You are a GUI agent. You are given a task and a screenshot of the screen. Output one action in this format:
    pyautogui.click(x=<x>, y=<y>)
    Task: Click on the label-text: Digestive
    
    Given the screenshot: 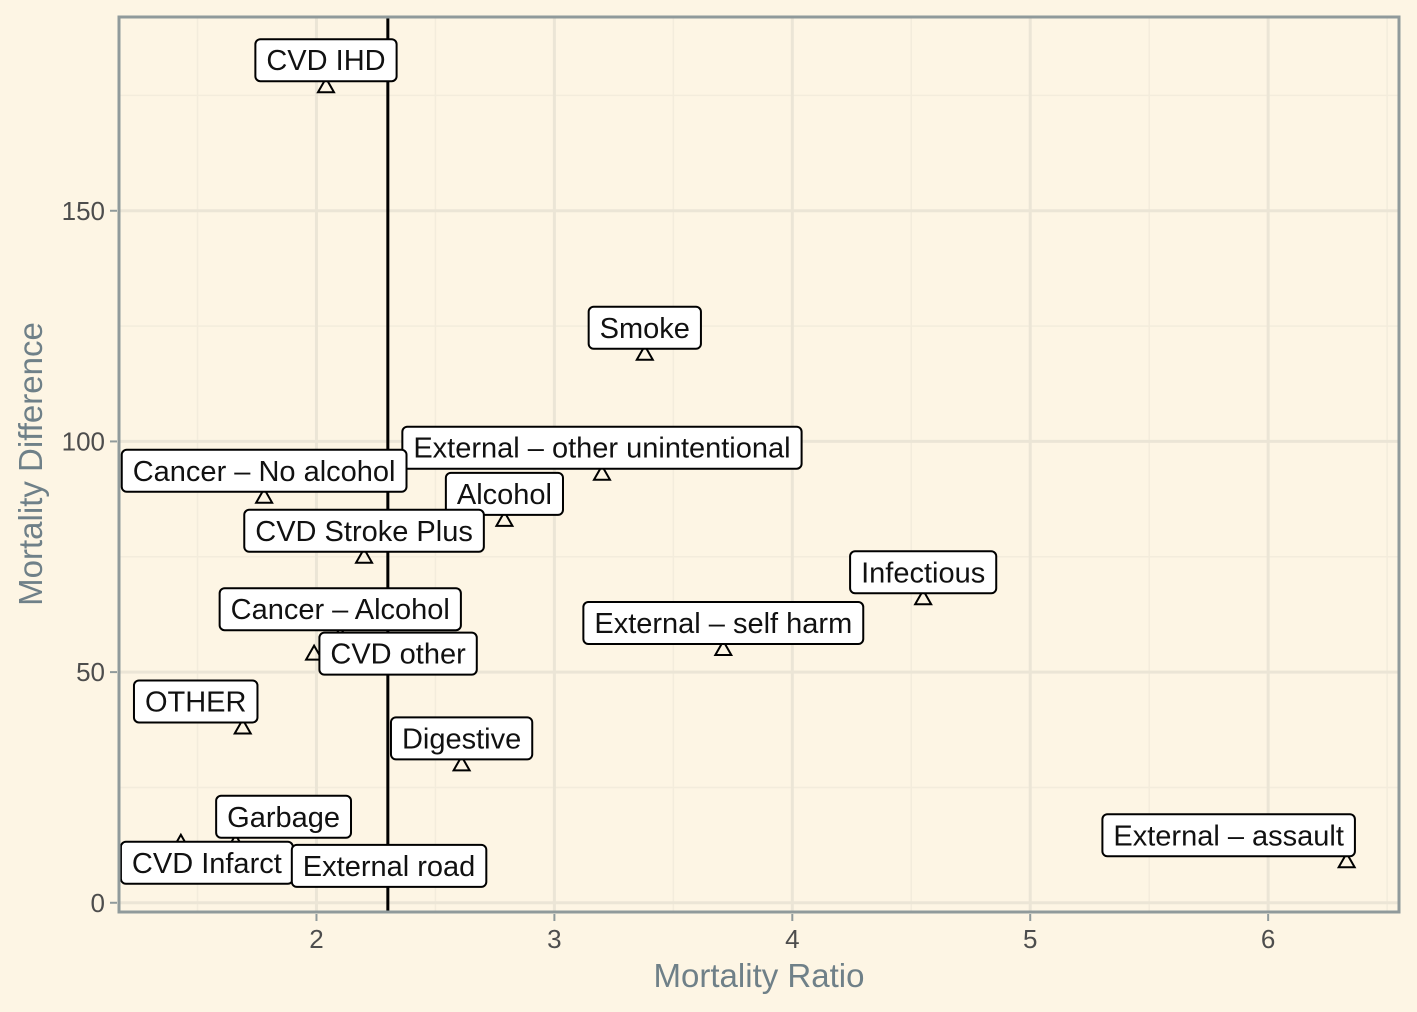 What is the action you would take?
    pyautogui.click(x=461, y=739)
    